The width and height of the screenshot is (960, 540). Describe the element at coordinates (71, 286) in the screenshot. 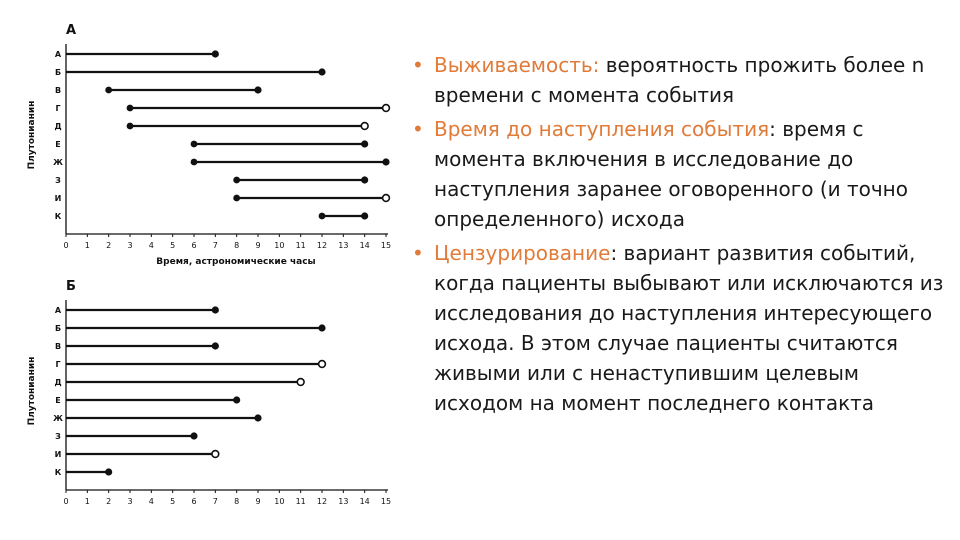

I see `panel-label: Б` at that location.